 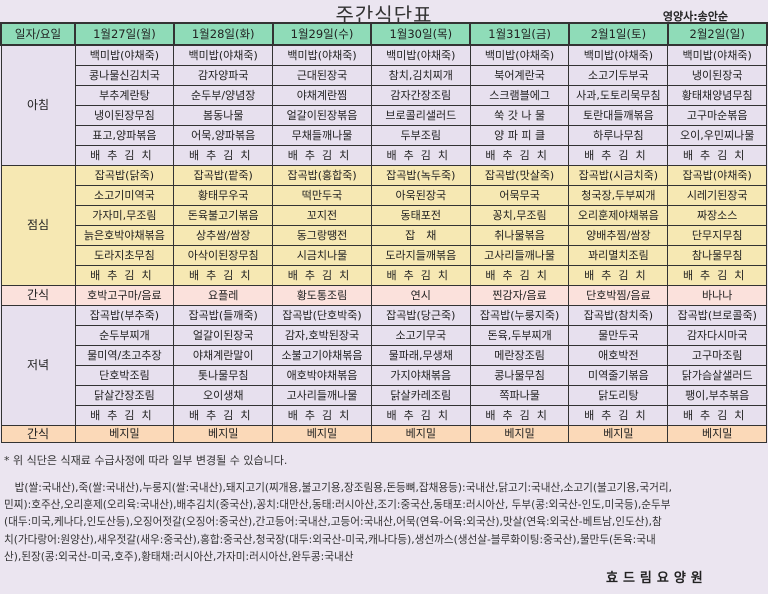 I want to click on day-header: 1월30일(목), so click(x=421, y=34).